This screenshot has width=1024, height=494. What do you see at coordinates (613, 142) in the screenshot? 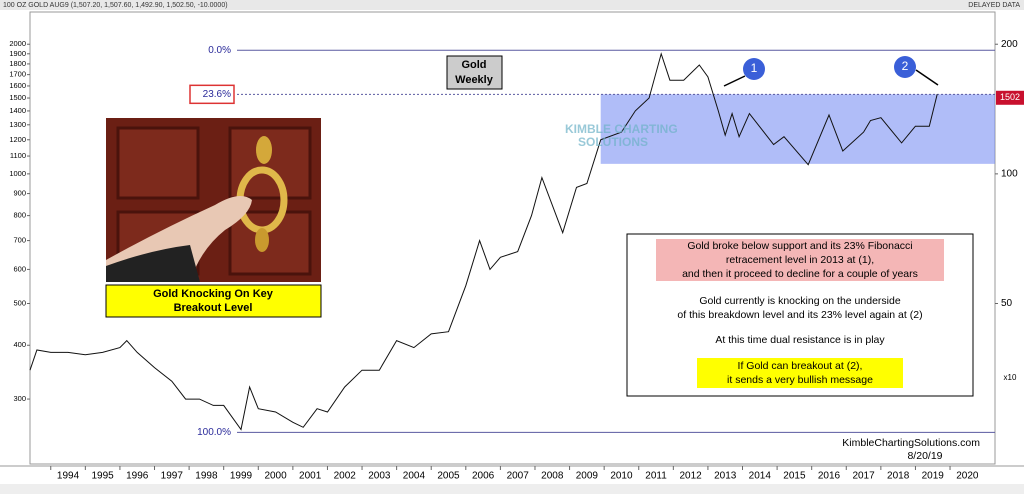
I see `watermark: SOLUTIONS` at bounding box center [613, 142].